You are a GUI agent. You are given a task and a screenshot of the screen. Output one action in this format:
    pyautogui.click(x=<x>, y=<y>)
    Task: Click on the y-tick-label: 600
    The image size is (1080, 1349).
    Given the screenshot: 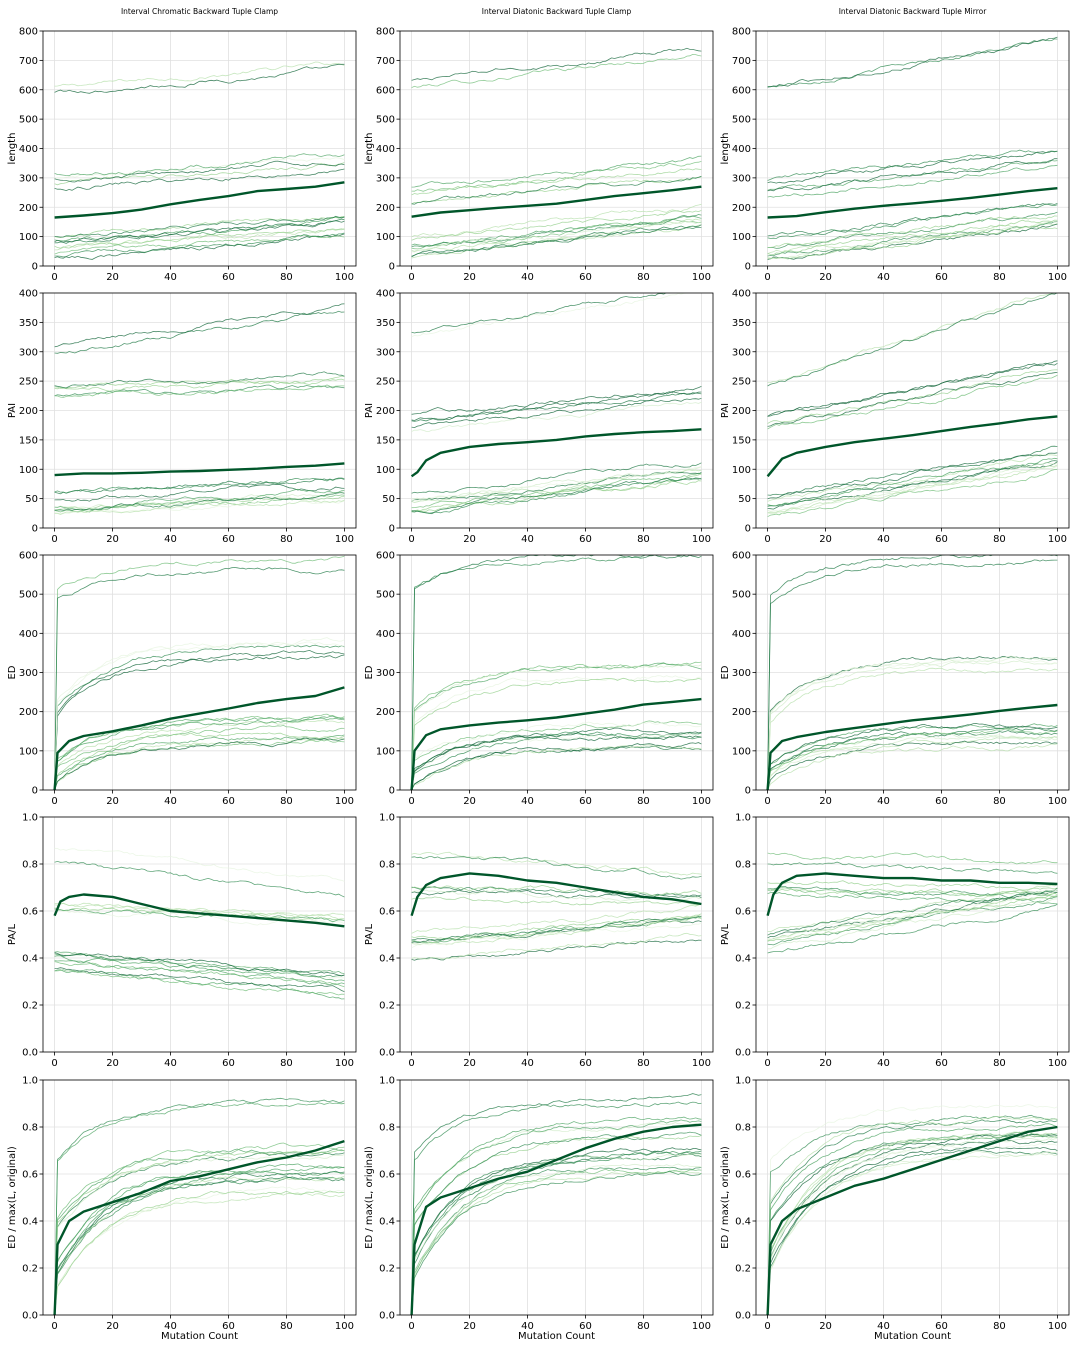 What is the action you would take?
    pyautogui.click(x=741, y=556)
    